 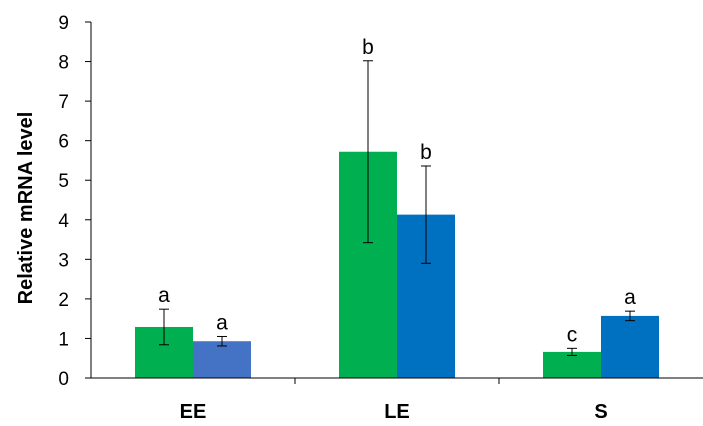 What do you see at coordinates (63, 221) in the screenshot?
I see `y-tick-label: 4` at bounding box center [63, 221].